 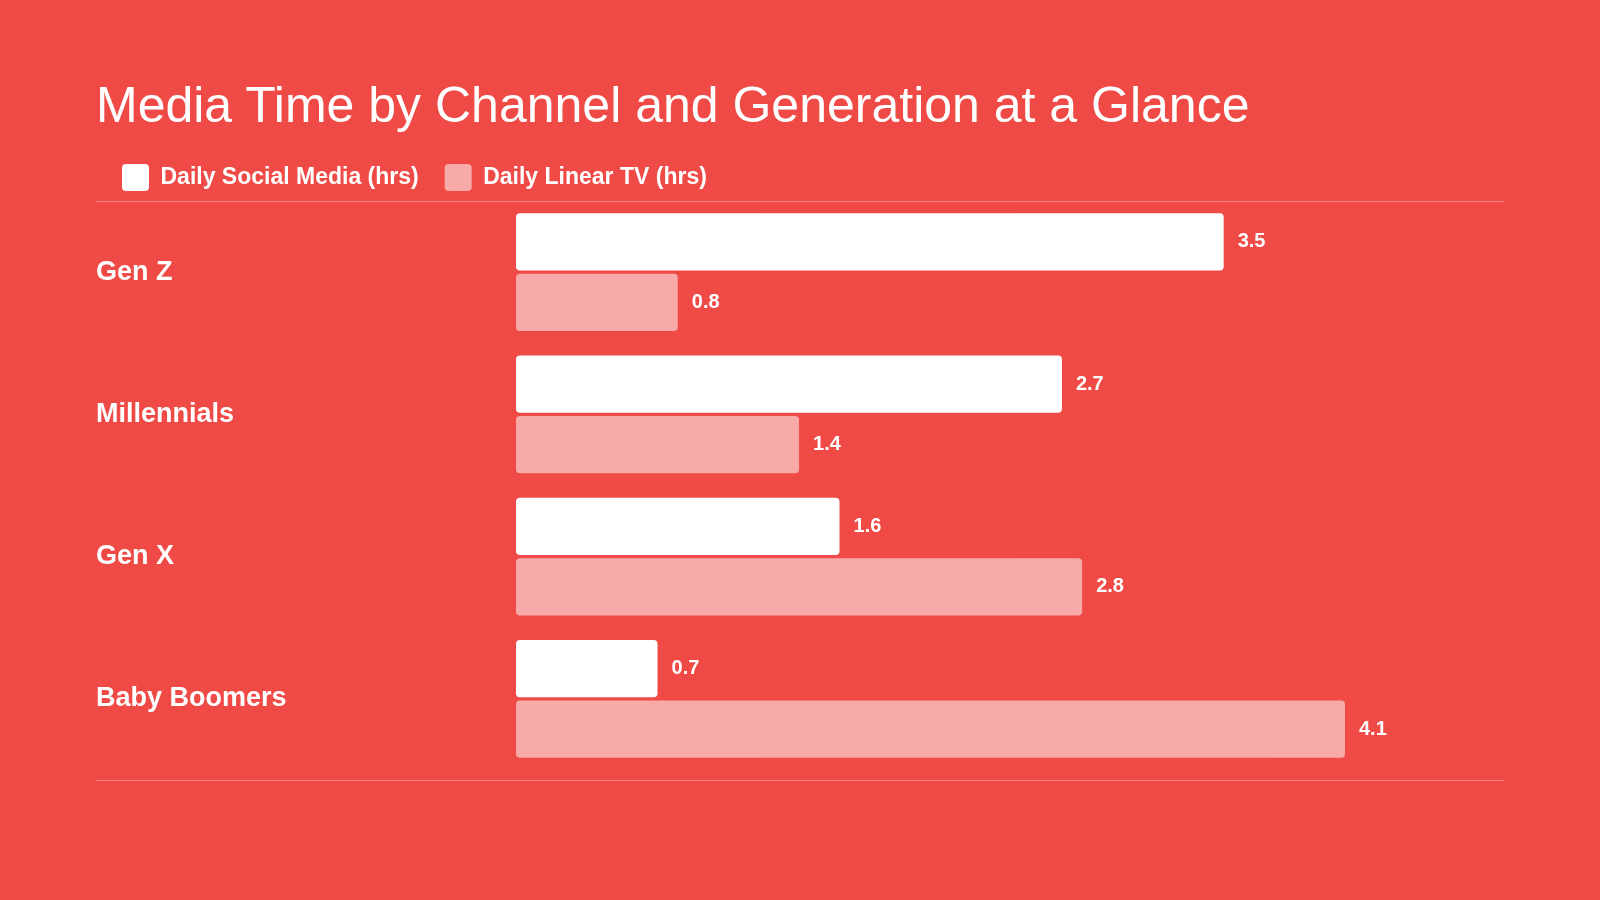 What do you see at coordinates (827, 443) in the screenshot?
I see `data-label: 1.4` at bounding box center [827, 443].